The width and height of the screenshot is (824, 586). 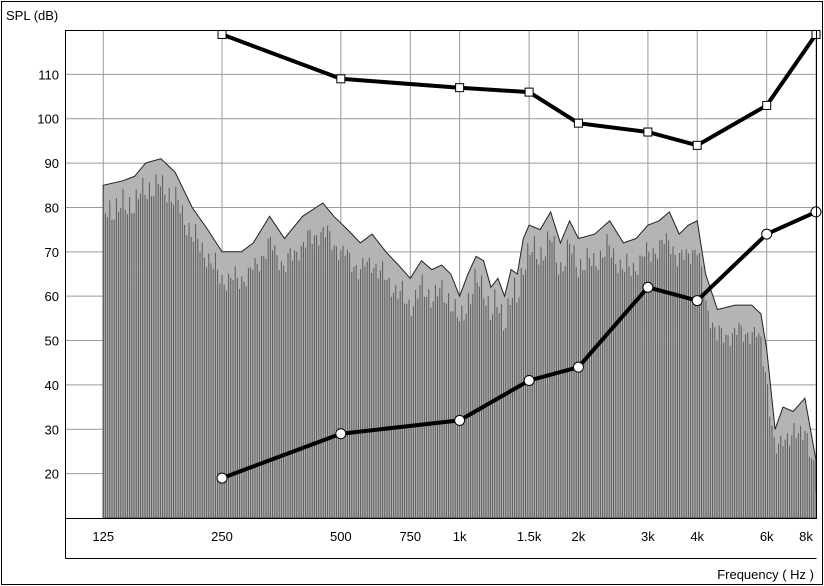 What do you see at coordinates (648, 536) in the screenshot?
I see `x-tick-label: 3k` at bounding box center [648, 536].